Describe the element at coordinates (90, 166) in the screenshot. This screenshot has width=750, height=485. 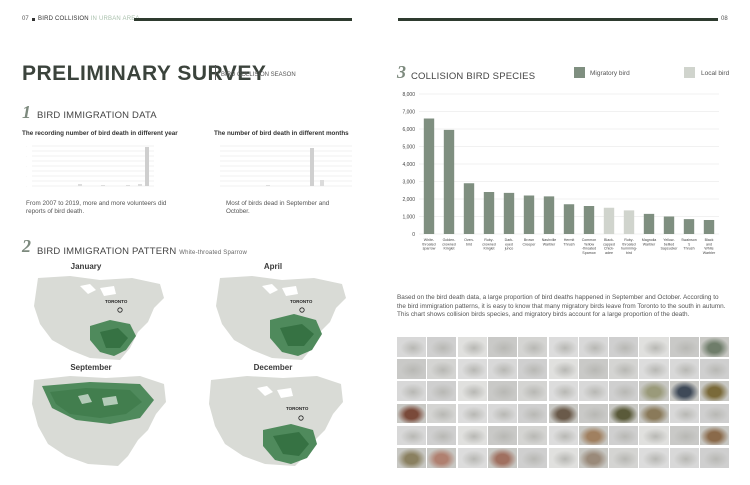
I see `year-bar-chart: · · · · ·` at that location.